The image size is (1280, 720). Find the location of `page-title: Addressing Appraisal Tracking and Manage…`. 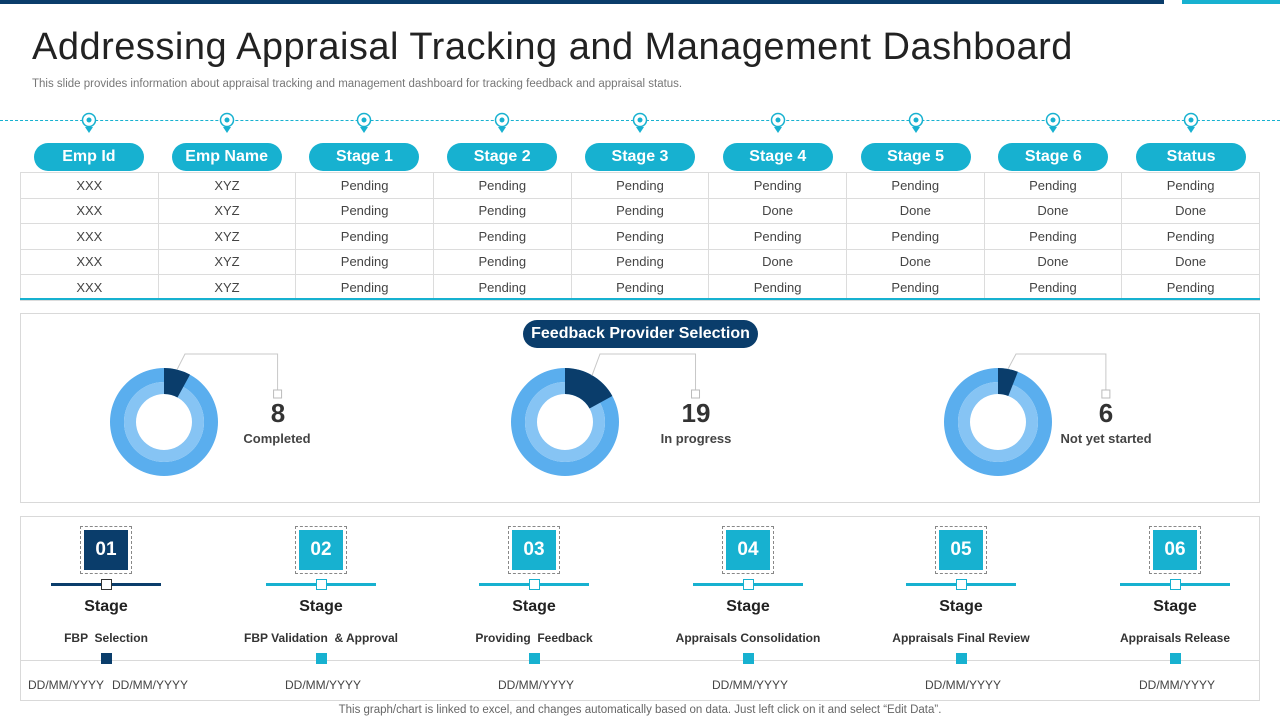

page-title: Addressing Appraisal Tracking and Manage… is located at coordinates (552, 47).